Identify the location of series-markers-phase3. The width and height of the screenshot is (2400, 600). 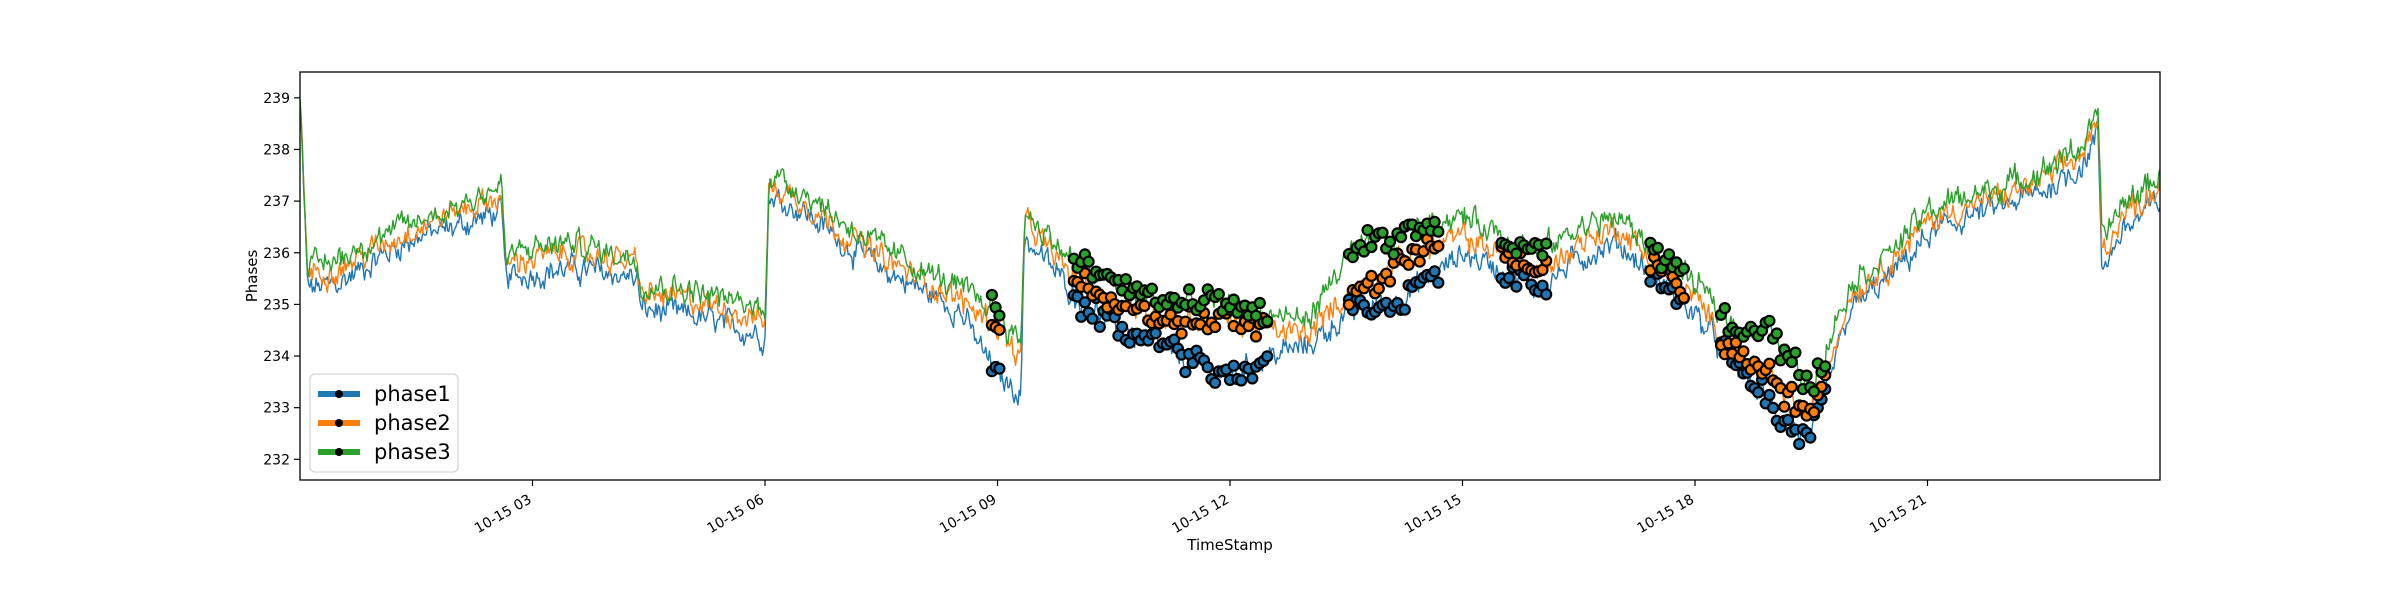
(1408, 306).